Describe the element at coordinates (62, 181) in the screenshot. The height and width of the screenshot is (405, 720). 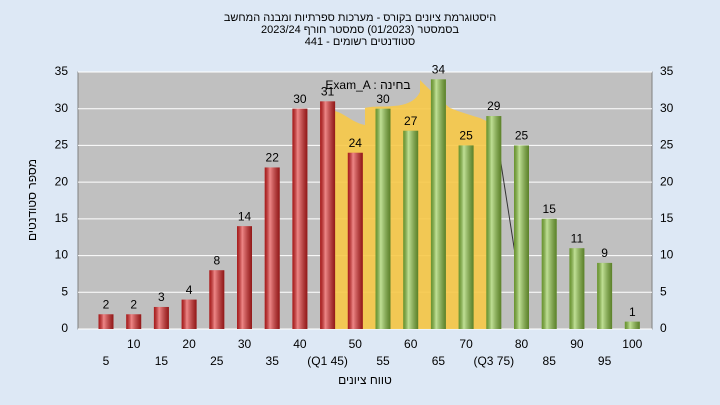
I see `y-tick-label: 20` at that location.